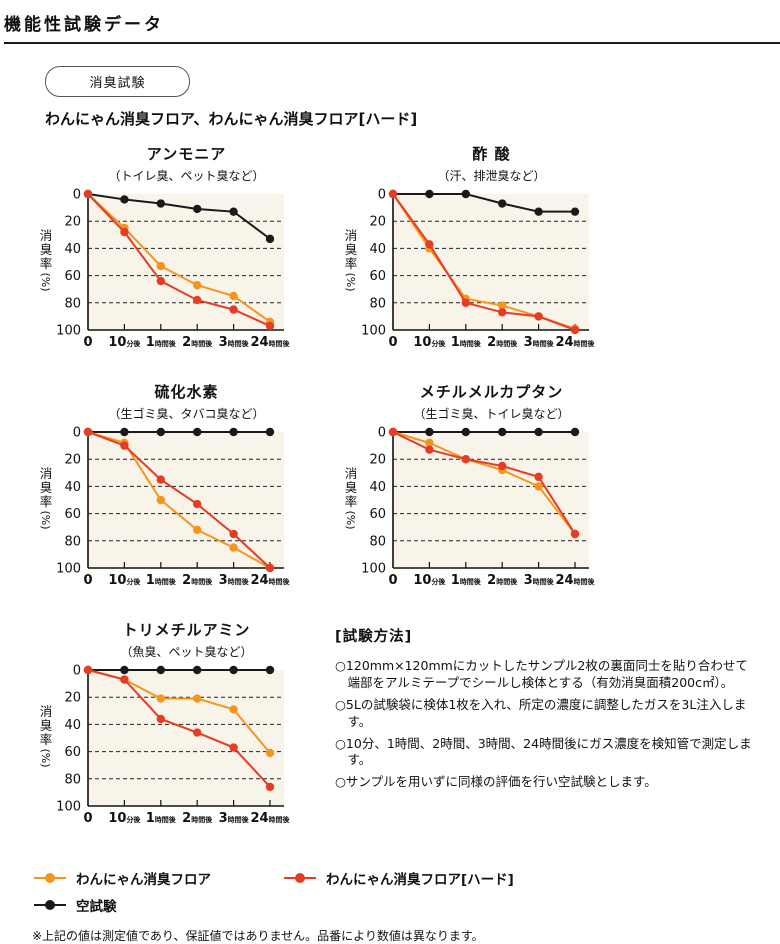  I want to click on chart-title: アンモニア, so click(186, 154).